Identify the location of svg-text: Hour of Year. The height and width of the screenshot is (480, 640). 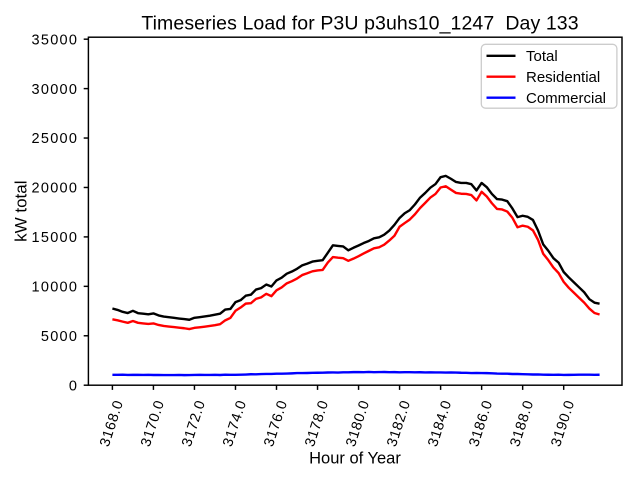
(355, 459).